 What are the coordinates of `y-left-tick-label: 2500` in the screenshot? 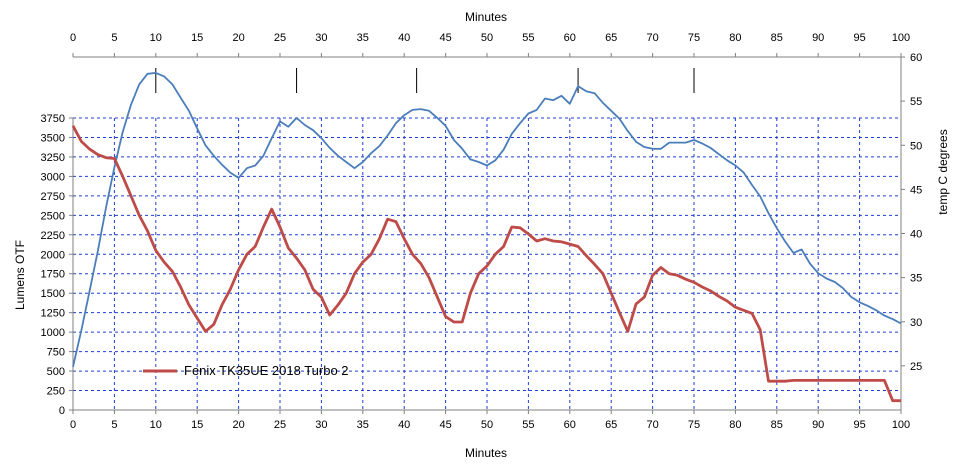 It's located at (53, 216).